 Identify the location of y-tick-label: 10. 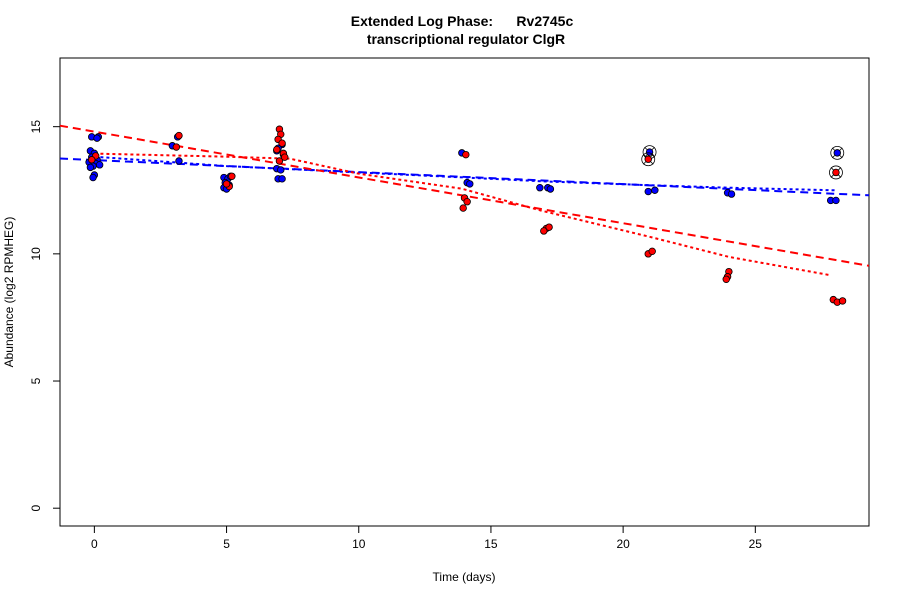
(36, 254).